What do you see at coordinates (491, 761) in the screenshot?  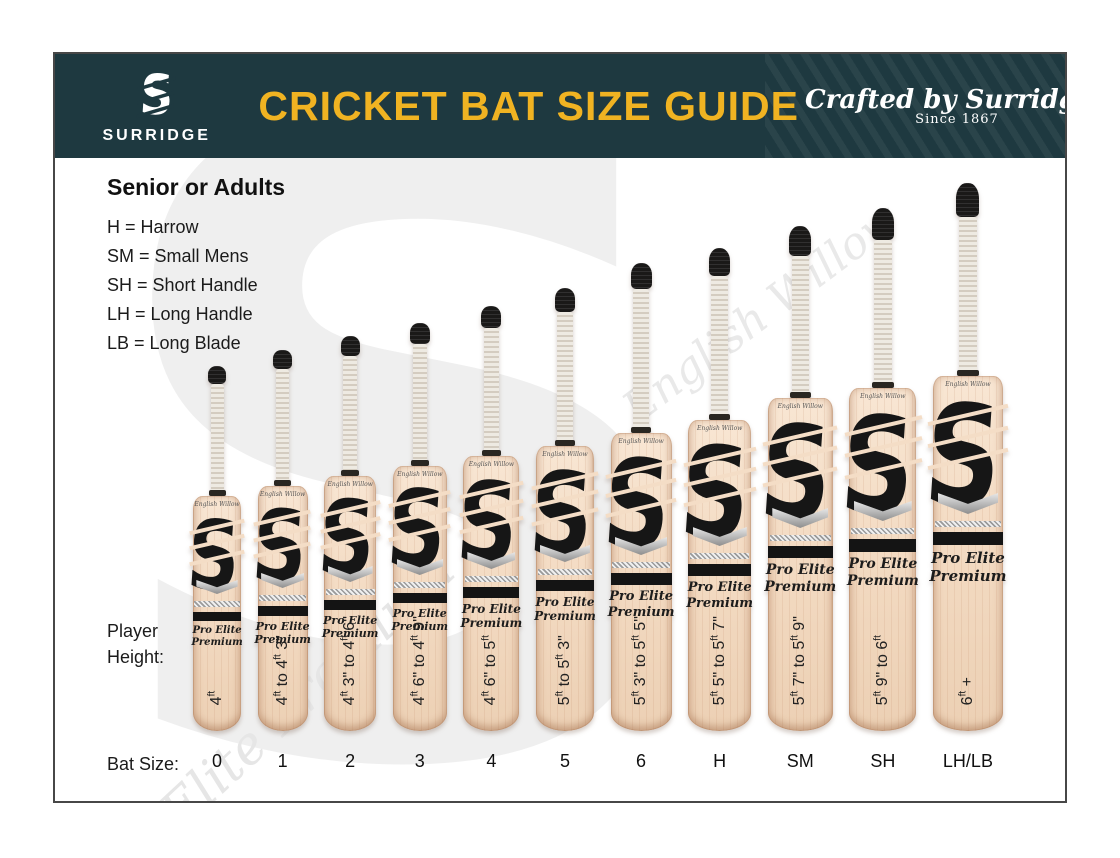 I see `bat-size-value: 4` at bounding box center [491, 761].